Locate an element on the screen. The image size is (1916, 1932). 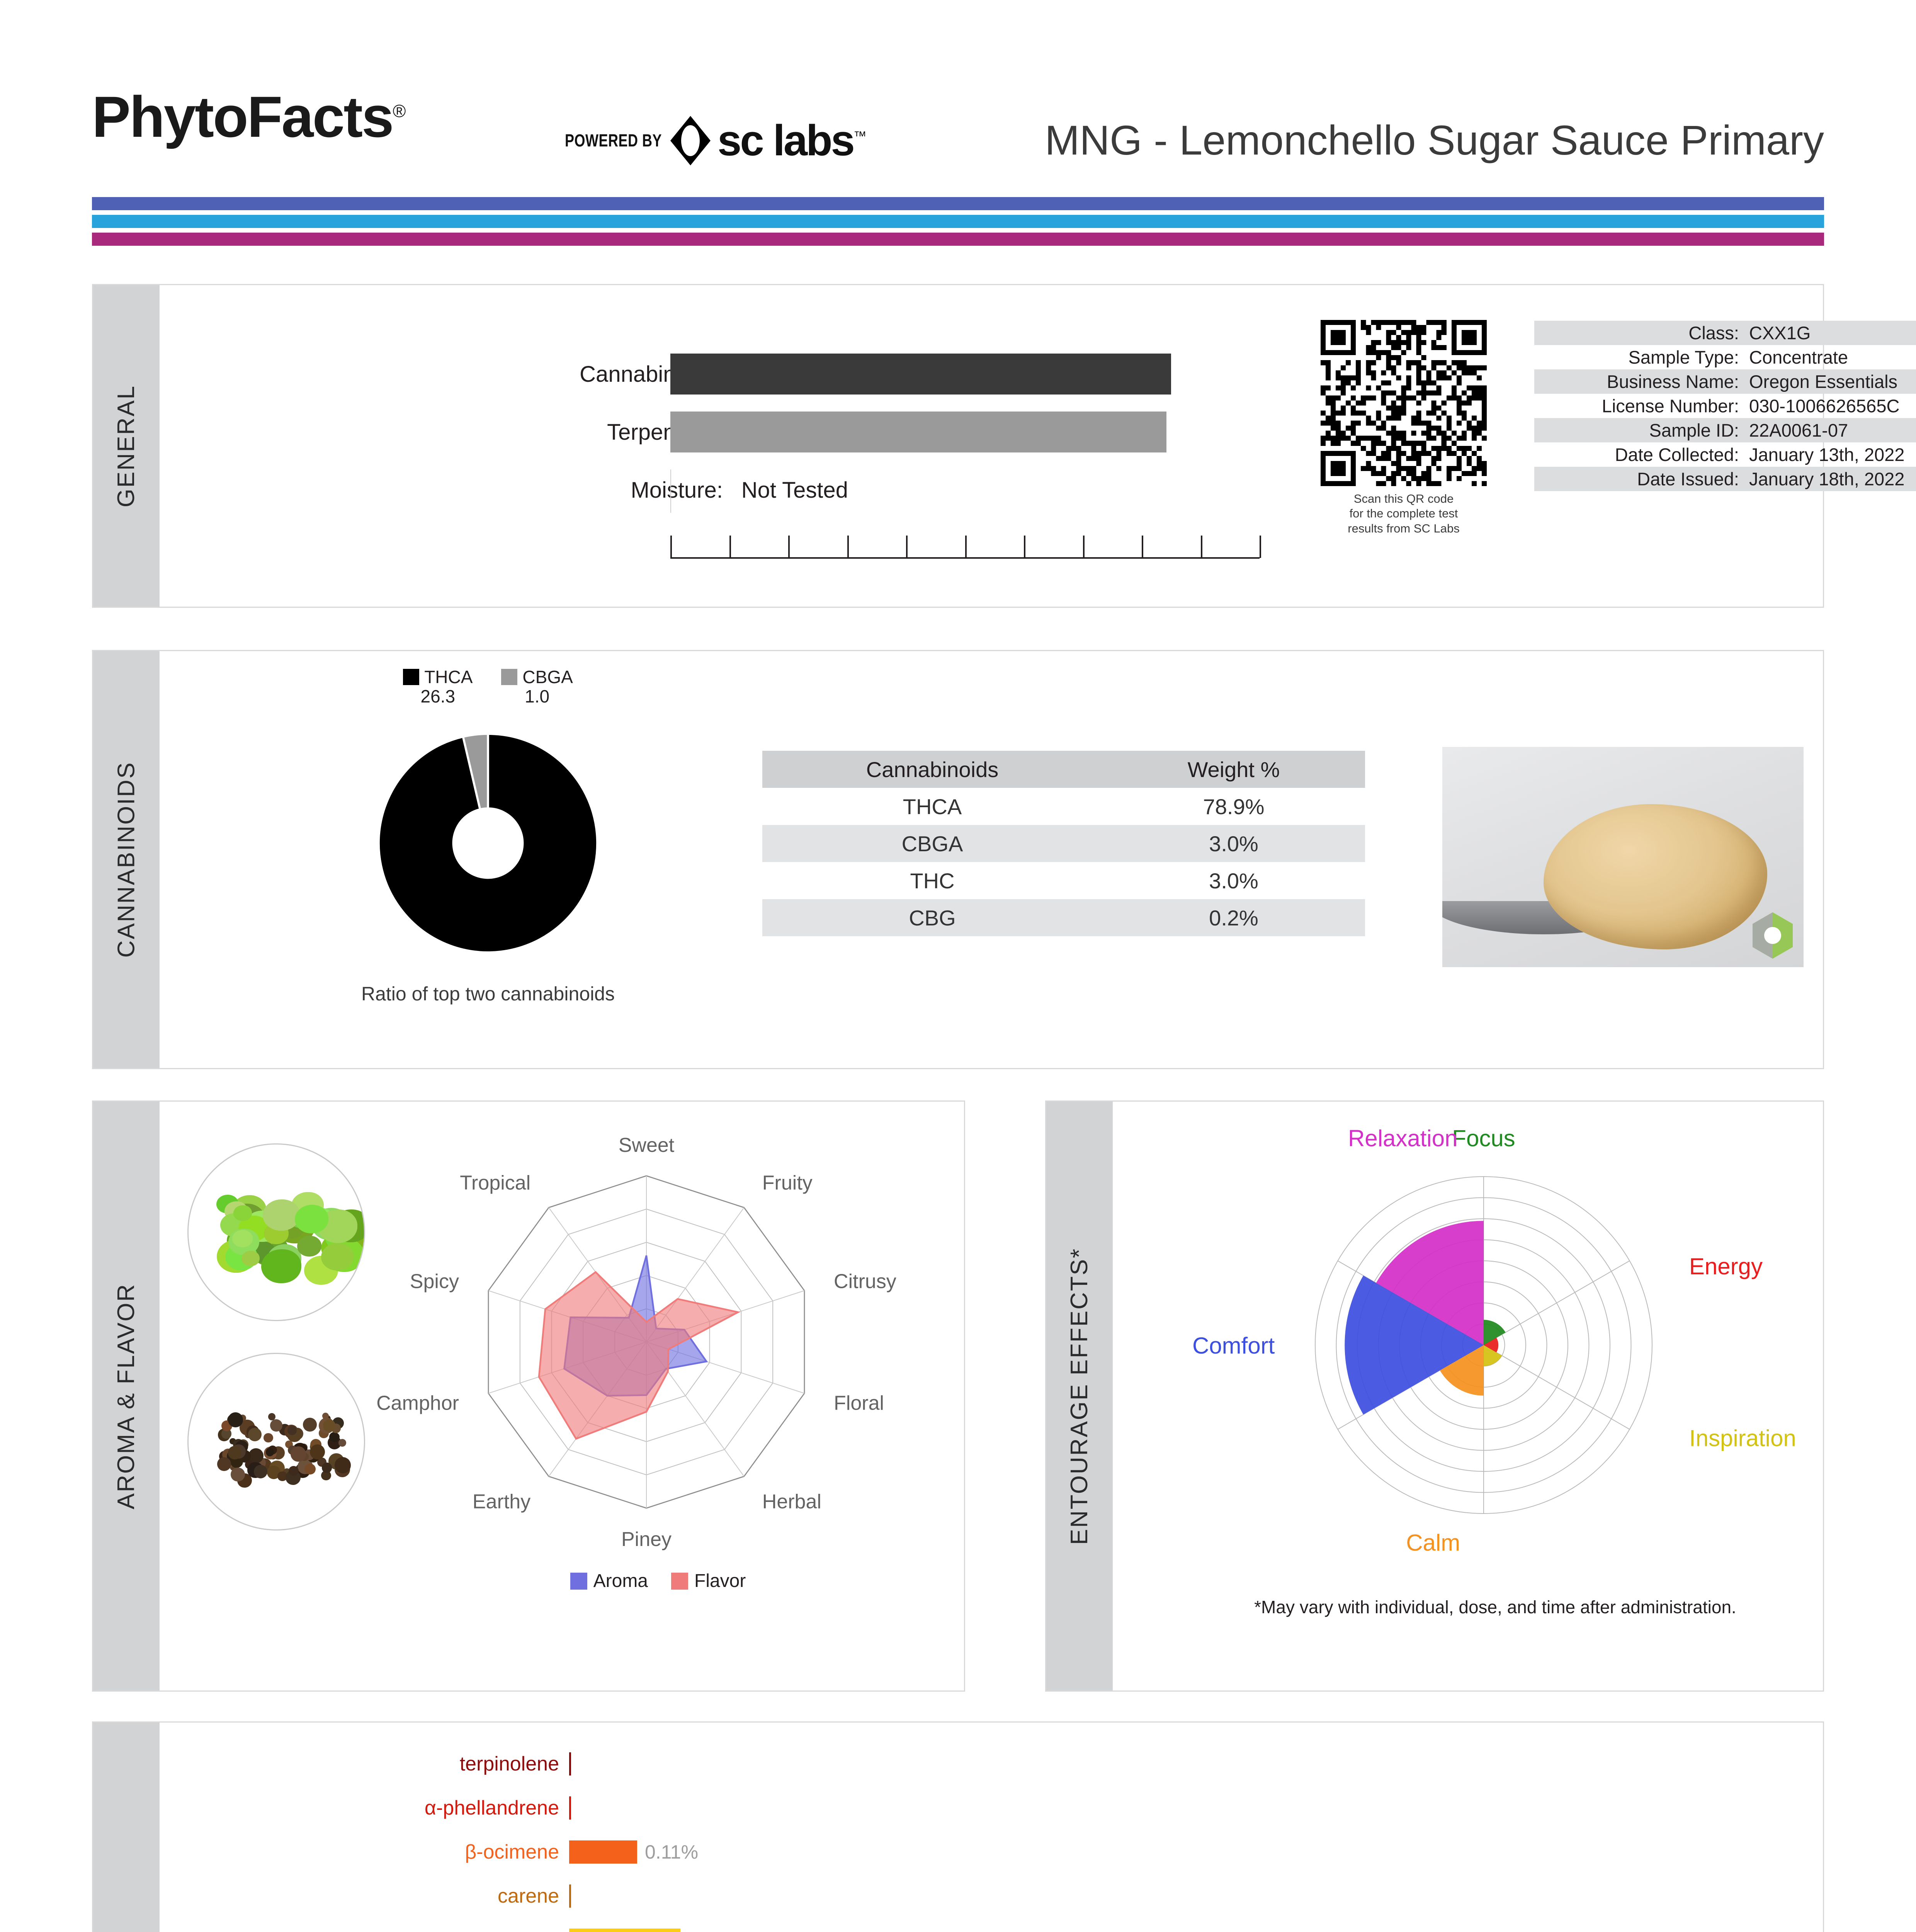
sc-labs-watermark-icon is located at coordinates (1773, 935).